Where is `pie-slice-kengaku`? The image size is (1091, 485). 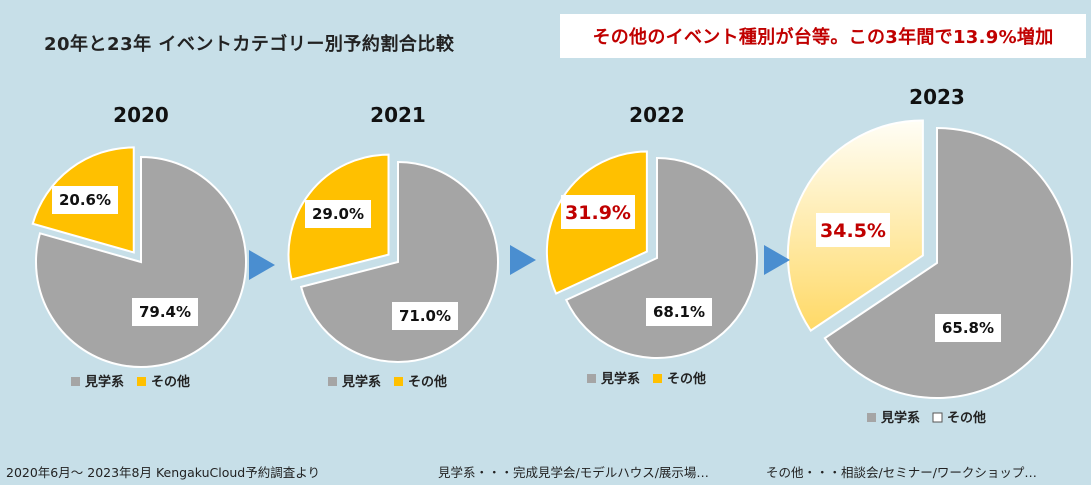
pie-slice-kengaku is located at coordinates (948, 262).